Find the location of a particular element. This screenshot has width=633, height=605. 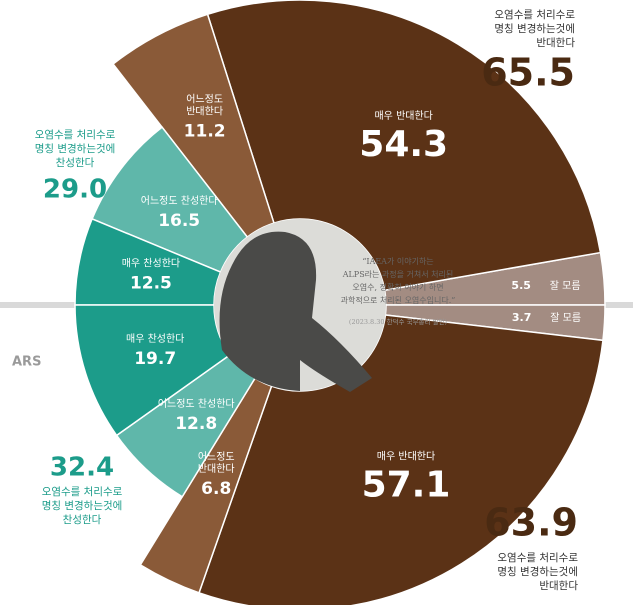

summary-value: 65.5 is located at coordinates (528, 73).